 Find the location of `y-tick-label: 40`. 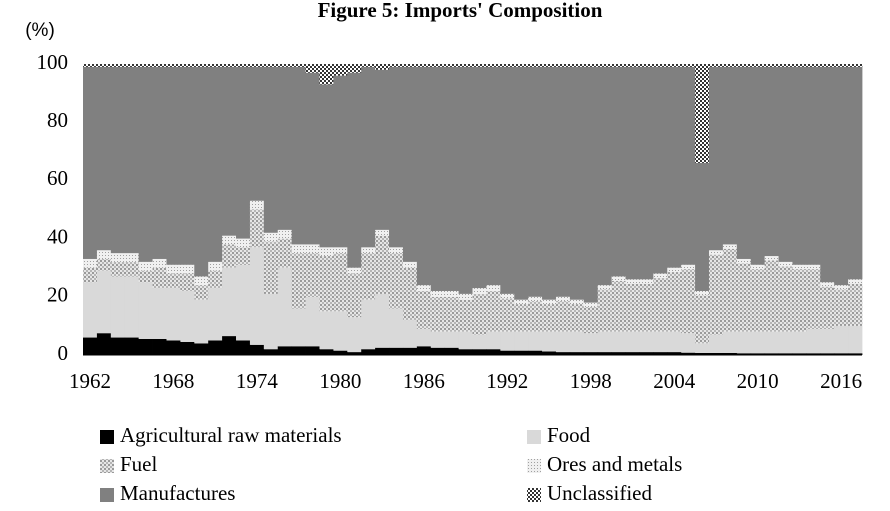

y-tick-label: 40 is located at coordinates (57, 236).